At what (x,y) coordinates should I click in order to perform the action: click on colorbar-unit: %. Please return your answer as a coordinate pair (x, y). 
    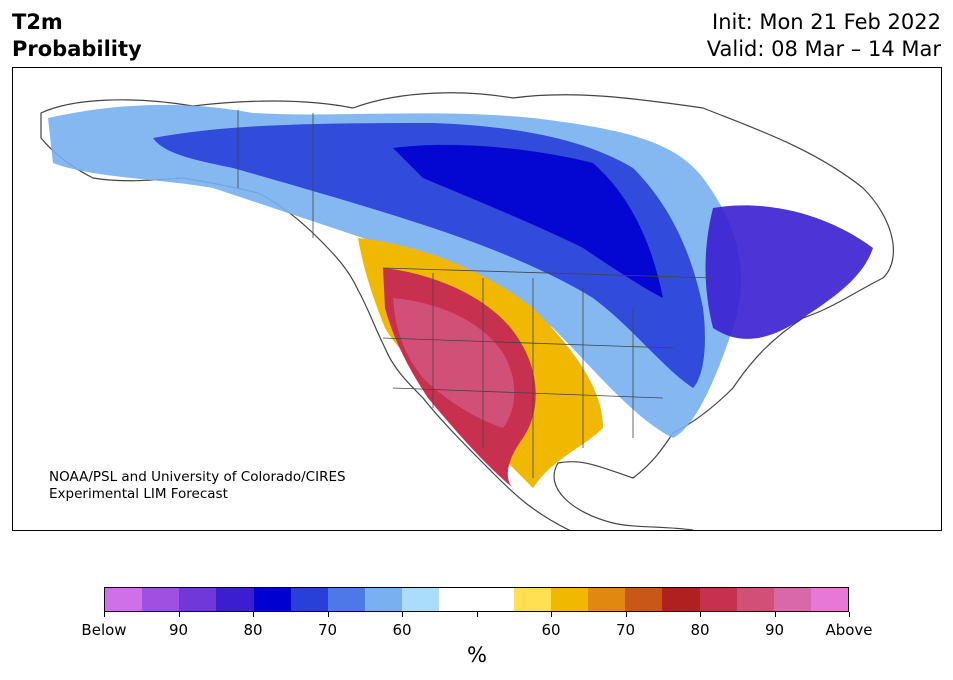
    Looking at the image, I should click on (477, 655).